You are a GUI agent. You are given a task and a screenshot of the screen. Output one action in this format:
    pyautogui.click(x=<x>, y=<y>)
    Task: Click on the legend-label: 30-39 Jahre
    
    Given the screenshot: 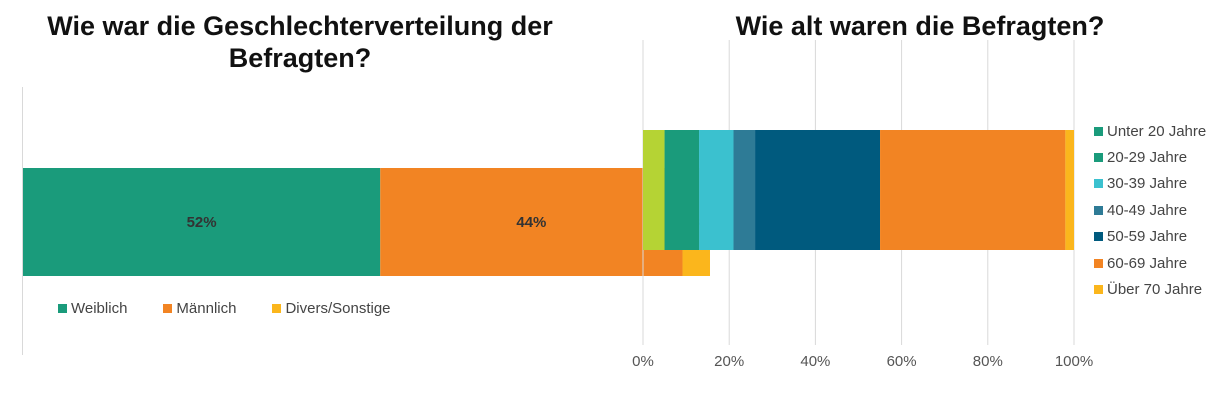 What is the action you would take?
    pyautogui.click(x=1147, y=184)
    